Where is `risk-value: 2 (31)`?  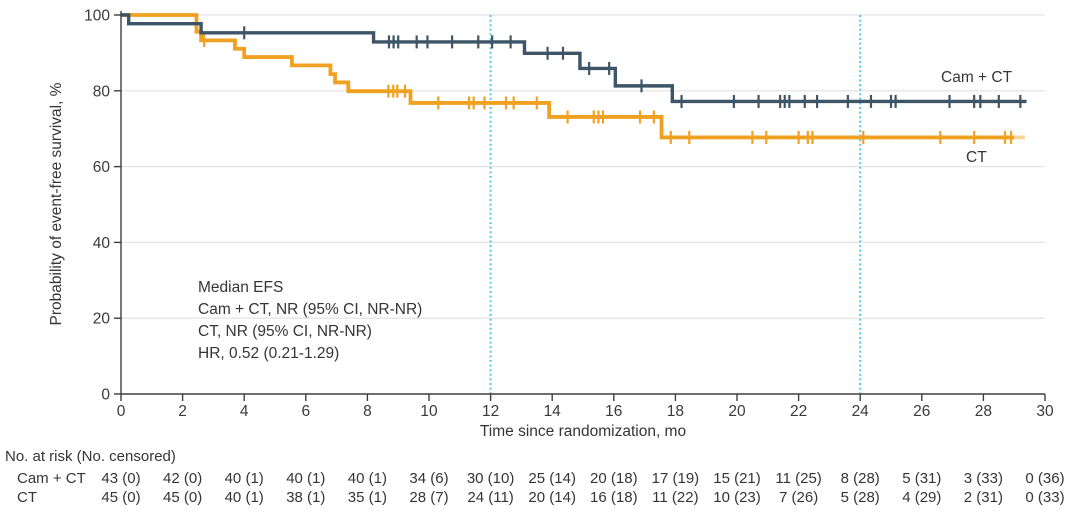
risk-value: 2 (31) is located at coordinates (983, 497).